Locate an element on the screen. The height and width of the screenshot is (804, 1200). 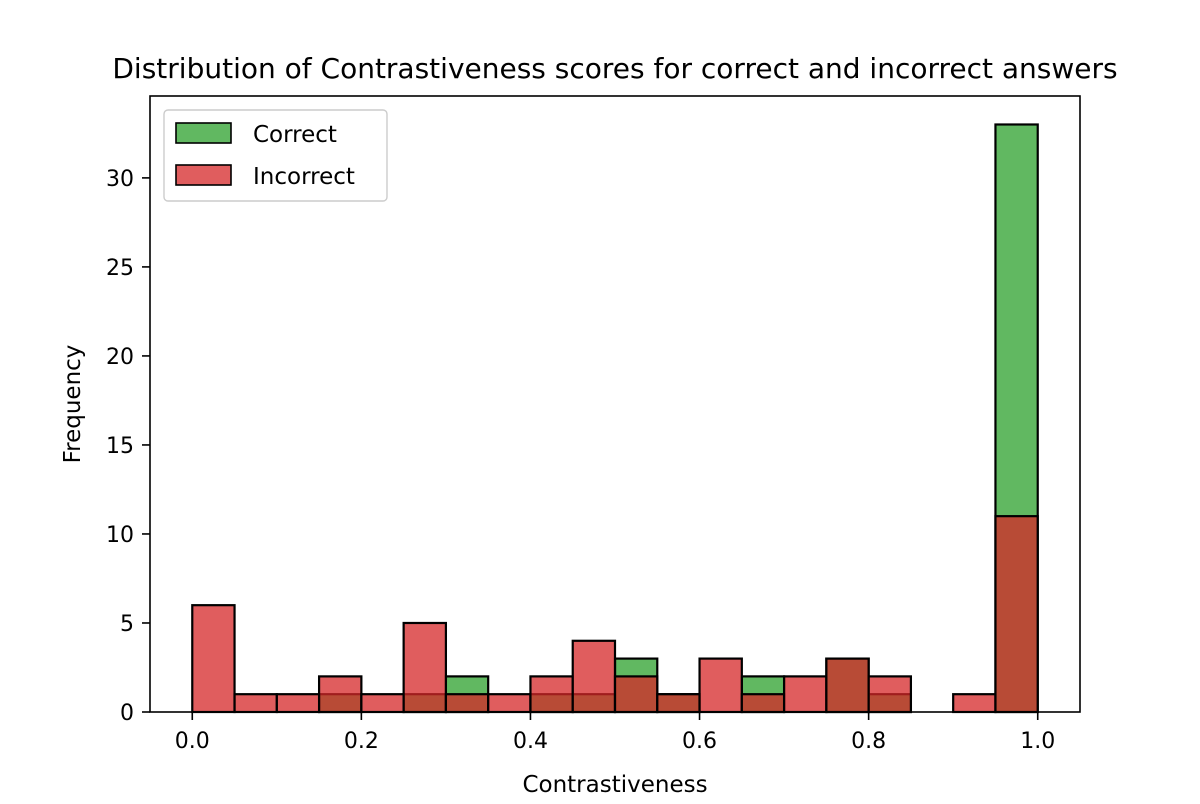
legend-label-incorrect: Incorrect is located at coordinates (304, 177).